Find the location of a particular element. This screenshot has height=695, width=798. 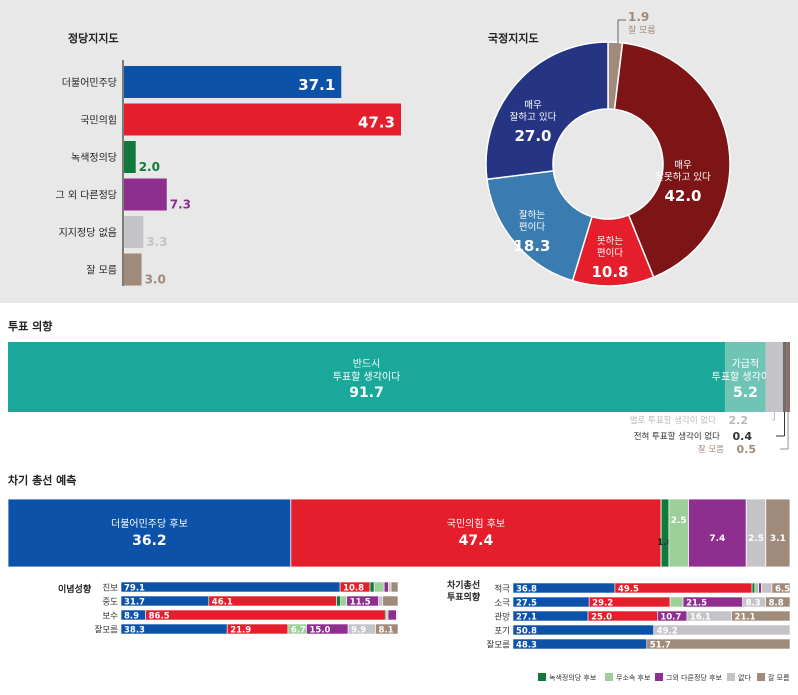

ideology-value-label: 21.9 is located at coordinates (240, 631).